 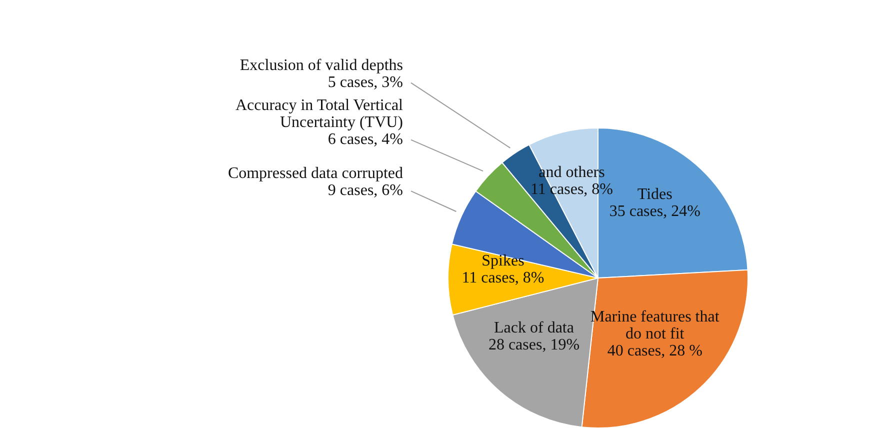 I want to click on data-label: 40 cases, 28 %, so click(x=654, y=351).